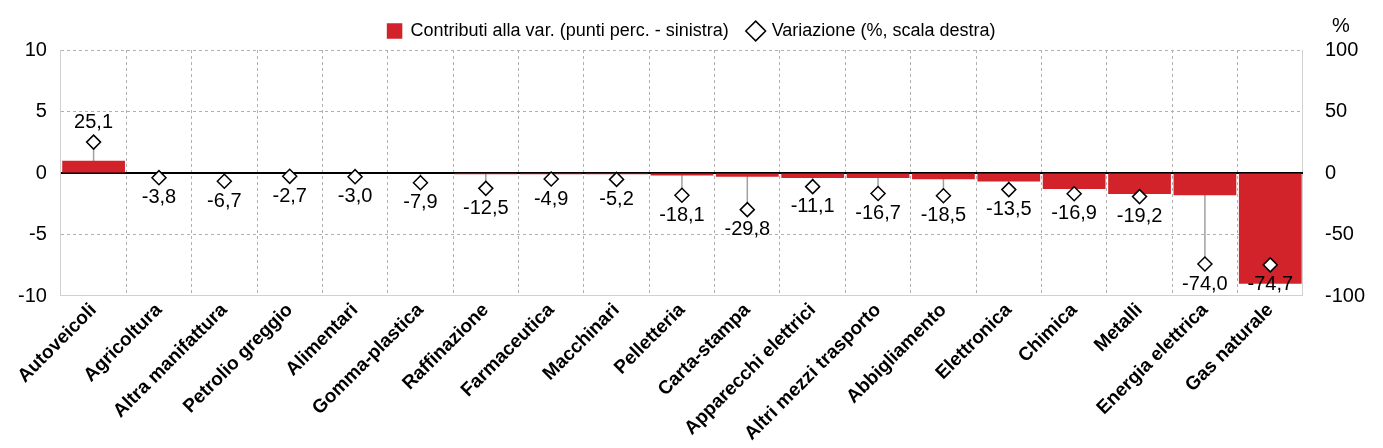  Describe the element at coordinates (94, 120) in the screenshot. I see `data-label: 25,1` at that location.